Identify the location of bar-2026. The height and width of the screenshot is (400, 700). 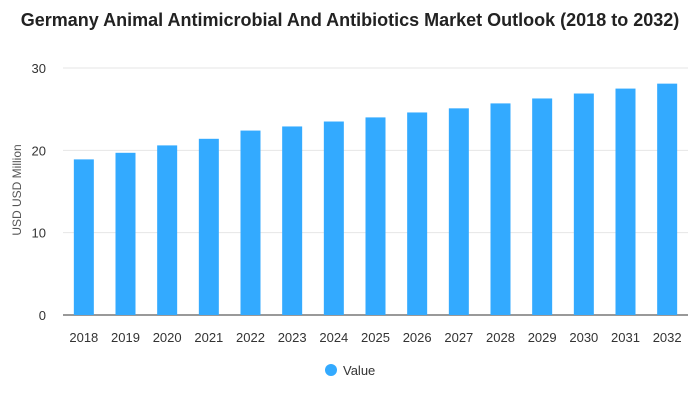
(417, 214).